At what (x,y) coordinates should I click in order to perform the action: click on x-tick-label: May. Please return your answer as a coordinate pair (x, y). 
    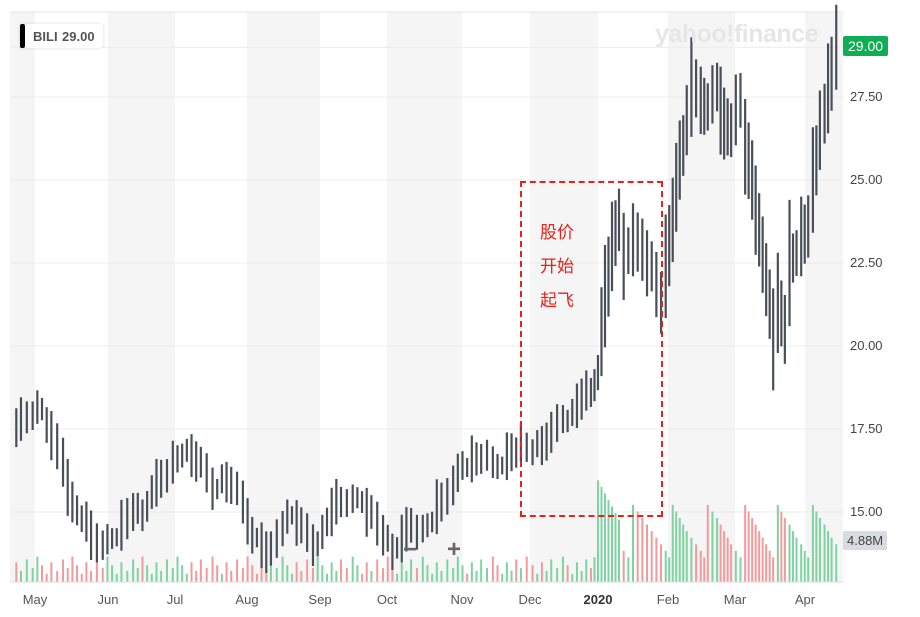
    Looking at the image, I should click on (35, 599).